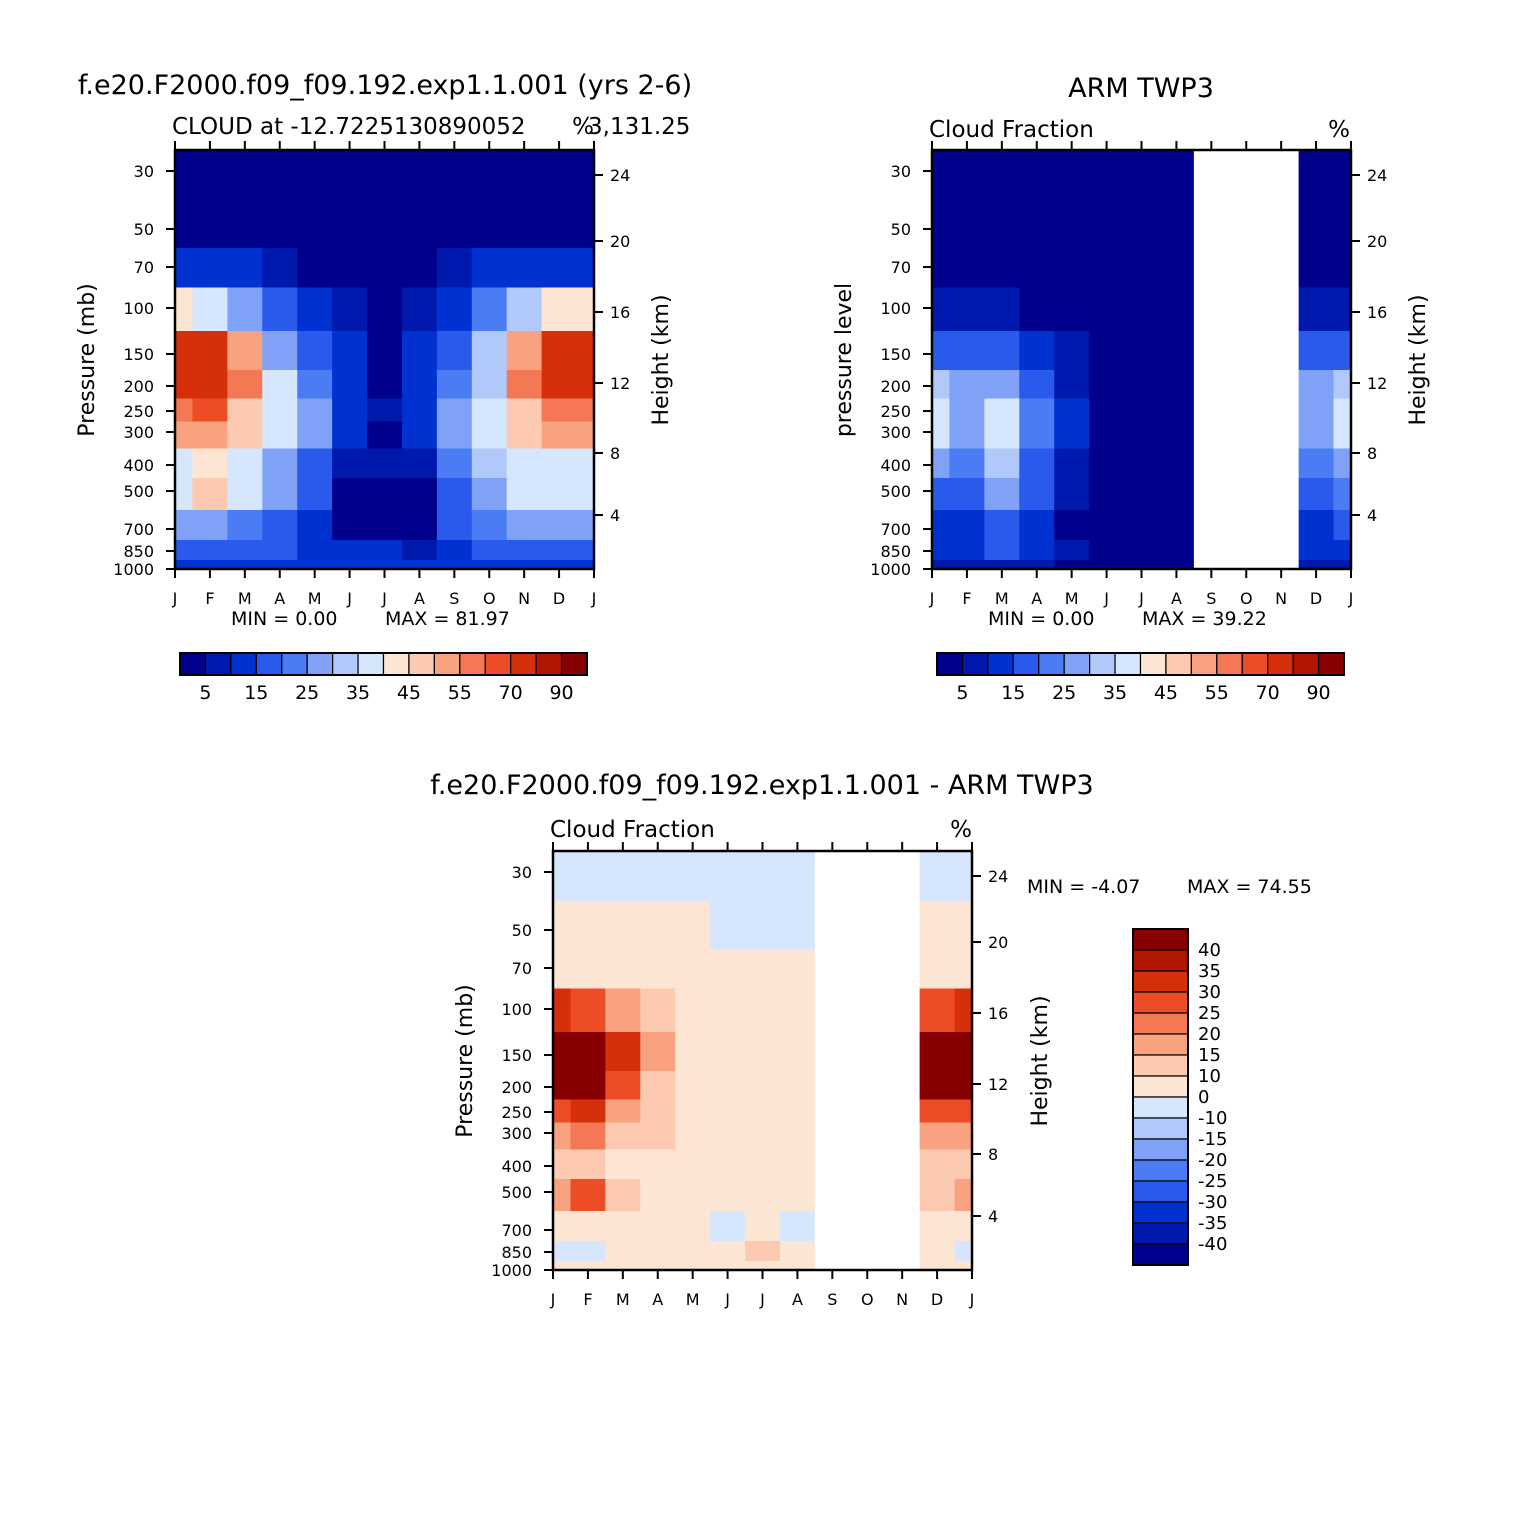  I want to click on colorbar-label: -20, so click(1212, 1160).